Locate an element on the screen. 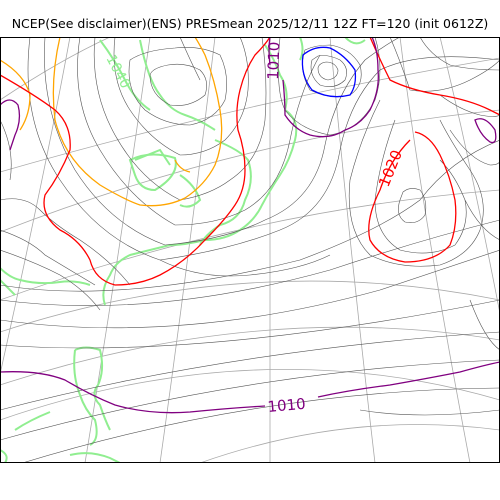 Image resolution: width=500 pixels, height=500 pixels. low-center is located at coordinates (329, 72).